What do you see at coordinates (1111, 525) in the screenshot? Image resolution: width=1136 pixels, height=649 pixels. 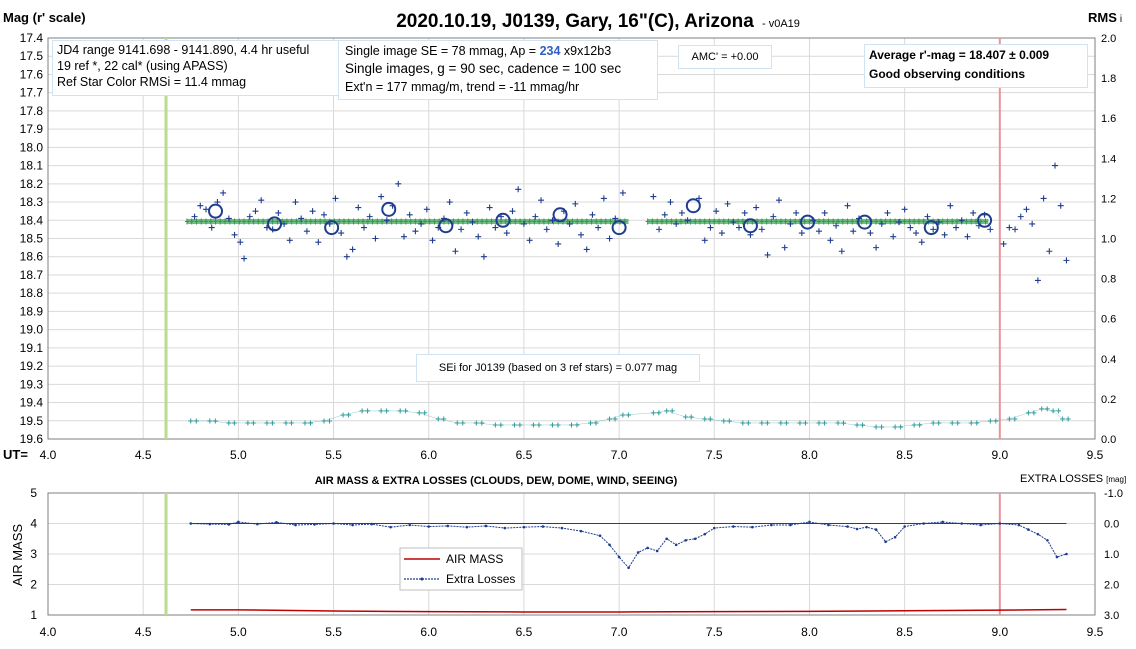 I see `bottom-y2-tick-label: 0.0` at bounding box center [1111, 525].